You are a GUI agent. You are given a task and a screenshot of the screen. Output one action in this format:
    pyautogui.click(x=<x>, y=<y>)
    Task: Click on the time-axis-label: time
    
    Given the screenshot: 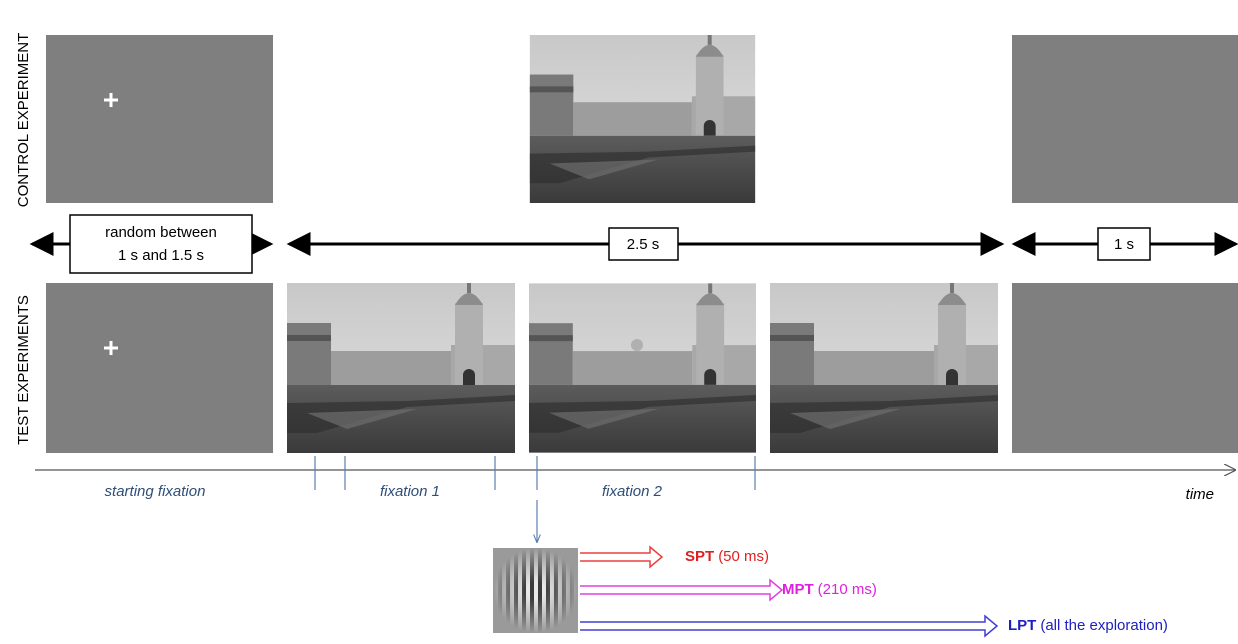 What is the action you would take?
    pyautogui.click(x=1200, y=494)
    